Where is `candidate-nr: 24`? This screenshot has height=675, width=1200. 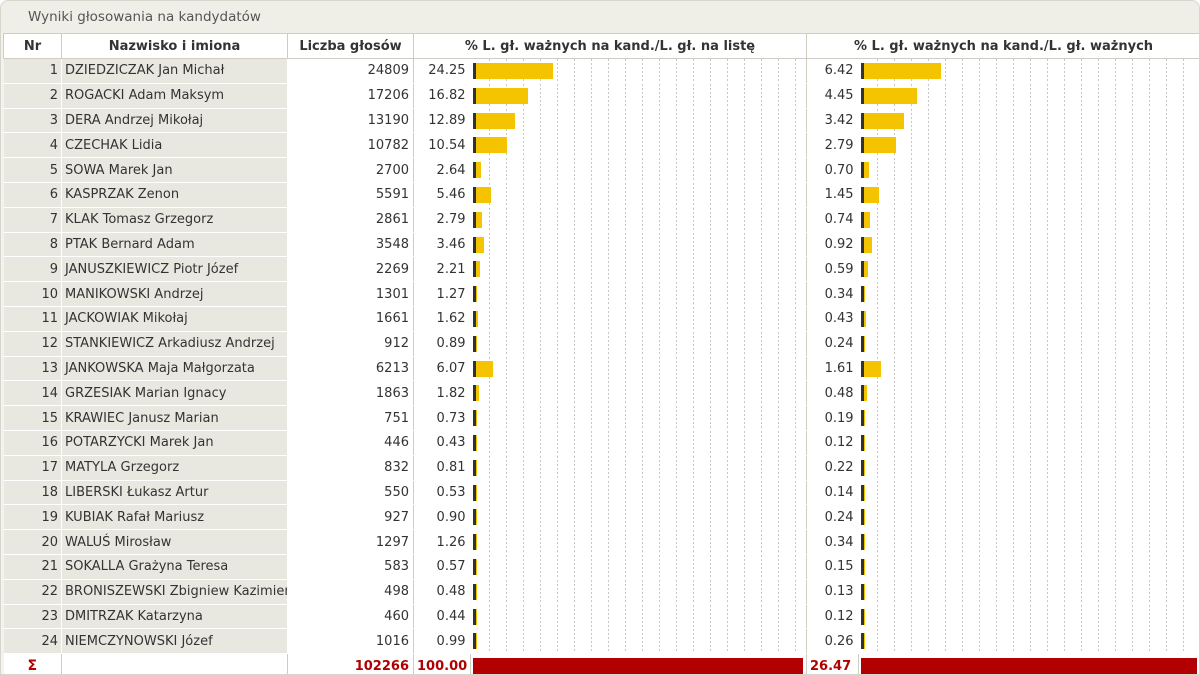 candidate-nr: 24 is located at coordinates (32, 641).